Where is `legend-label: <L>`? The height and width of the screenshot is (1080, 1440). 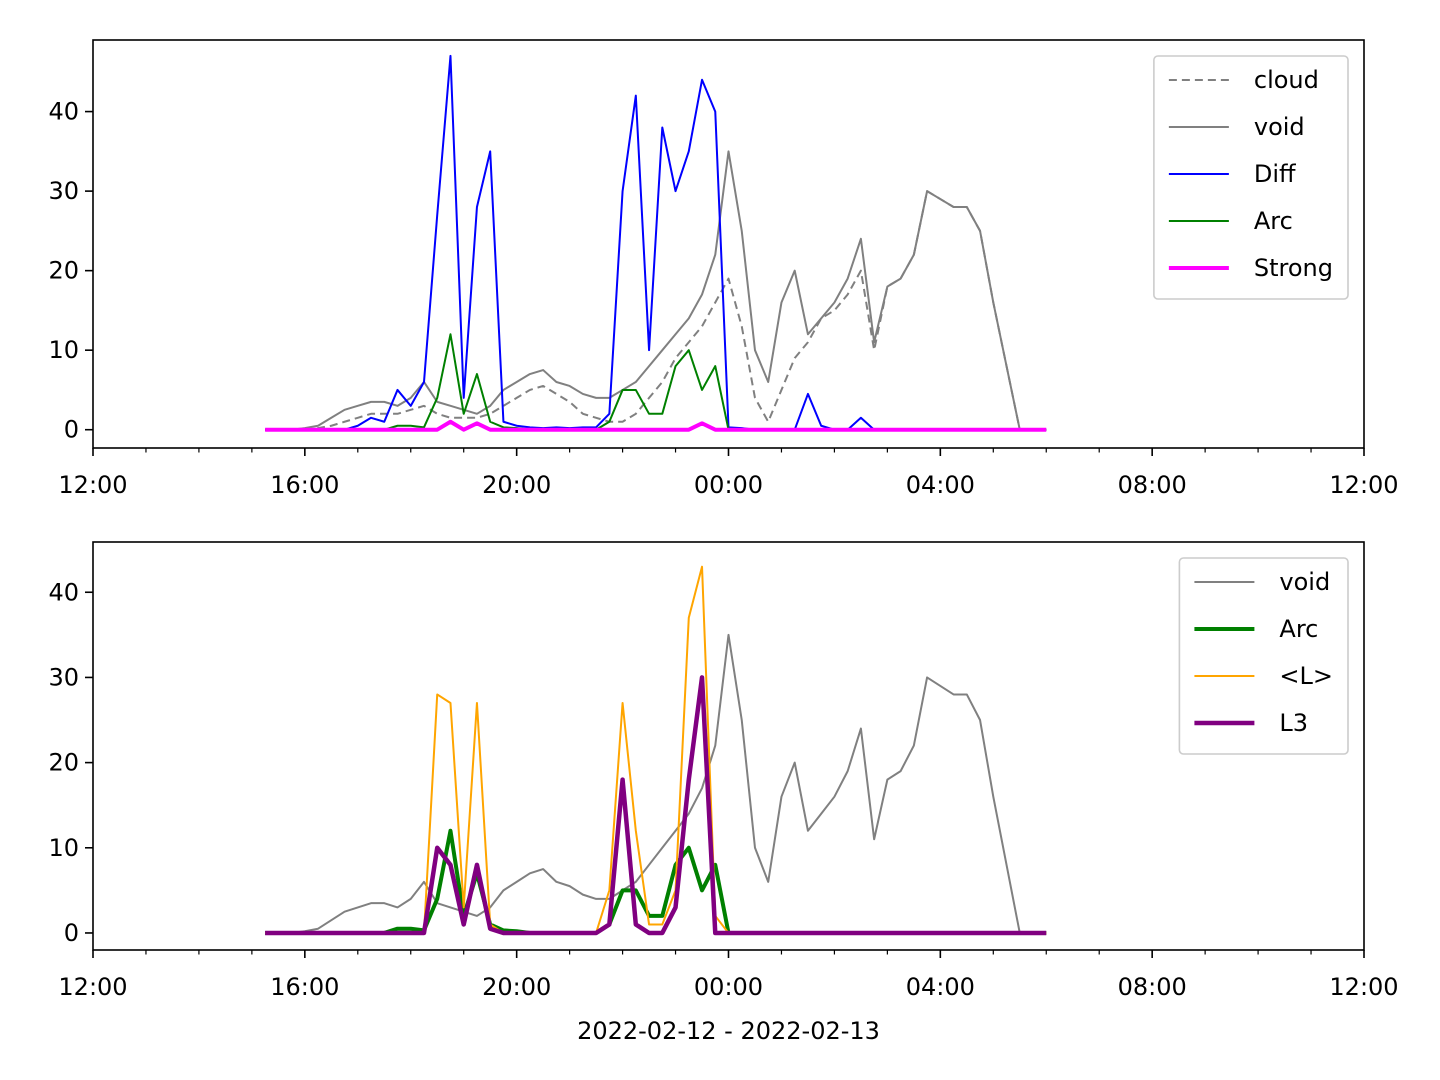
legend-label: <L> is located at coordinates (1306, 676).